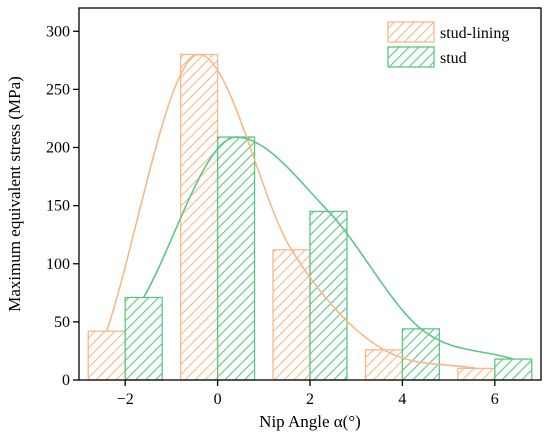 The height and width of the screenshot is (436, 550). What do you see at coordinates (58, 264) in the screenshot?
I see `y-tick-label: 100` at bounding box center [58, 264].